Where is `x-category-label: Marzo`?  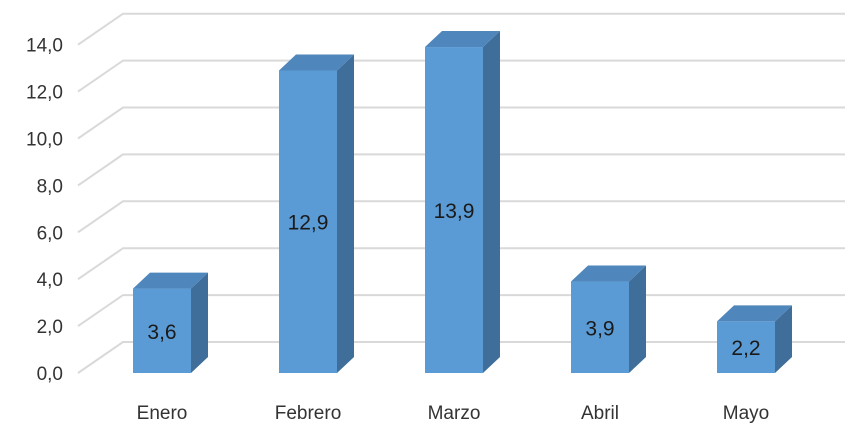 x-category-label: Marzo is located at coordinates (454, 413).